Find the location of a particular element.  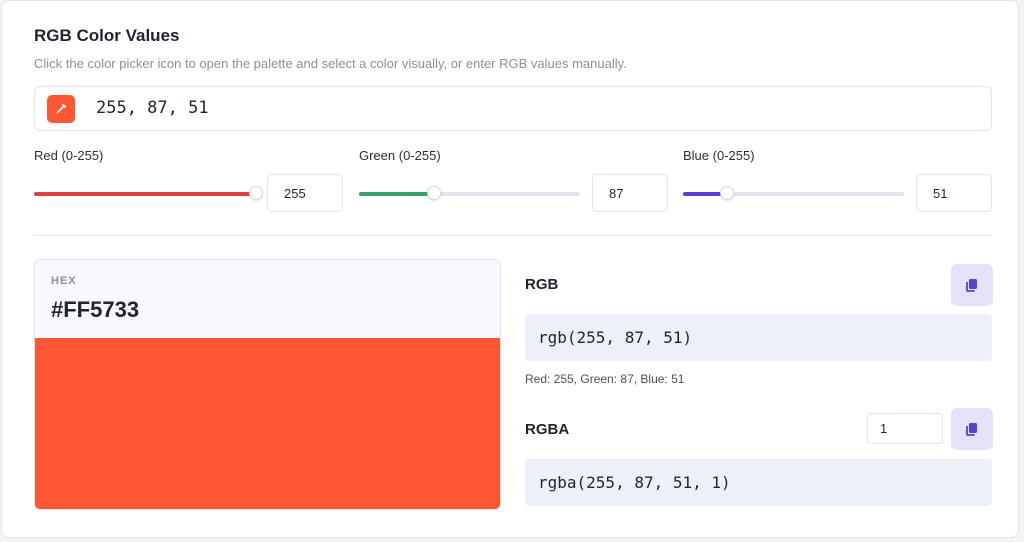

green-slider-thumb is located at coordinates (434, 193).